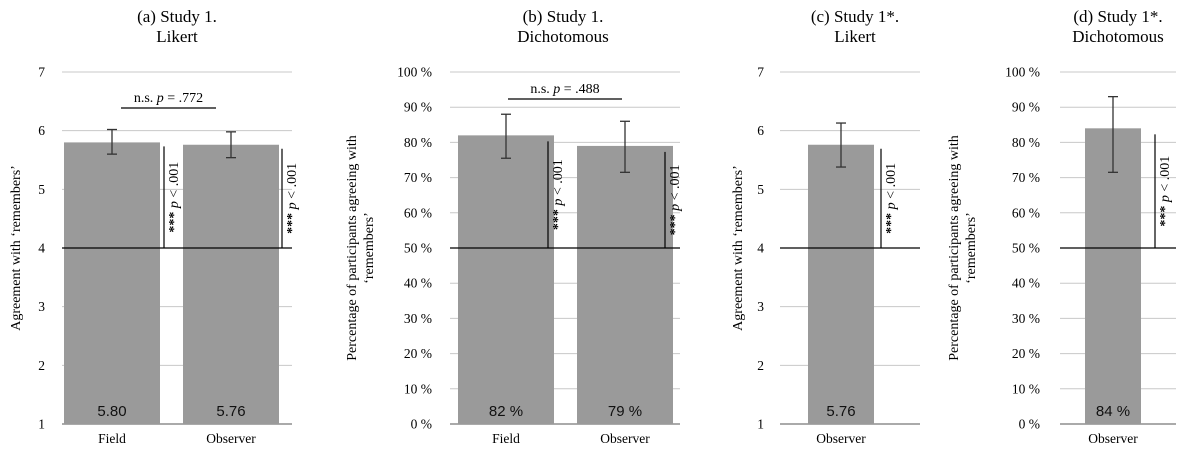 This screenshot has height=450, width=1187. I want to click on chart-title: (b) Study 1. Dichotomous, so click(563, 26).